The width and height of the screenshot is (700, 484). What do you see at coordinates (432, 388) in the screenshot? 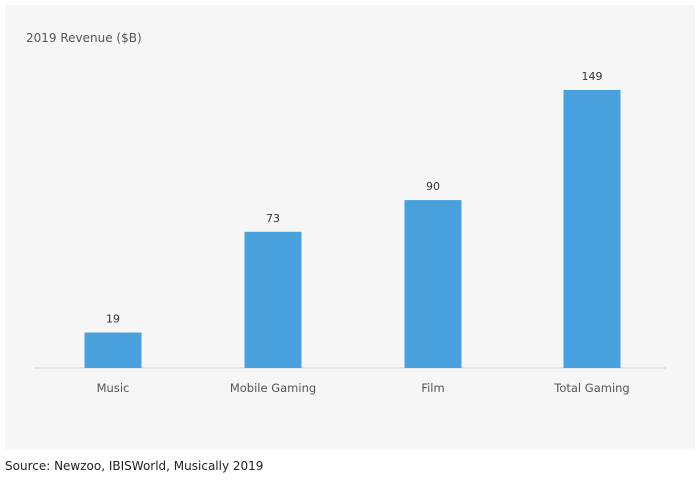
I see `x-tick-label: Film` at bounding box center [432, 388].